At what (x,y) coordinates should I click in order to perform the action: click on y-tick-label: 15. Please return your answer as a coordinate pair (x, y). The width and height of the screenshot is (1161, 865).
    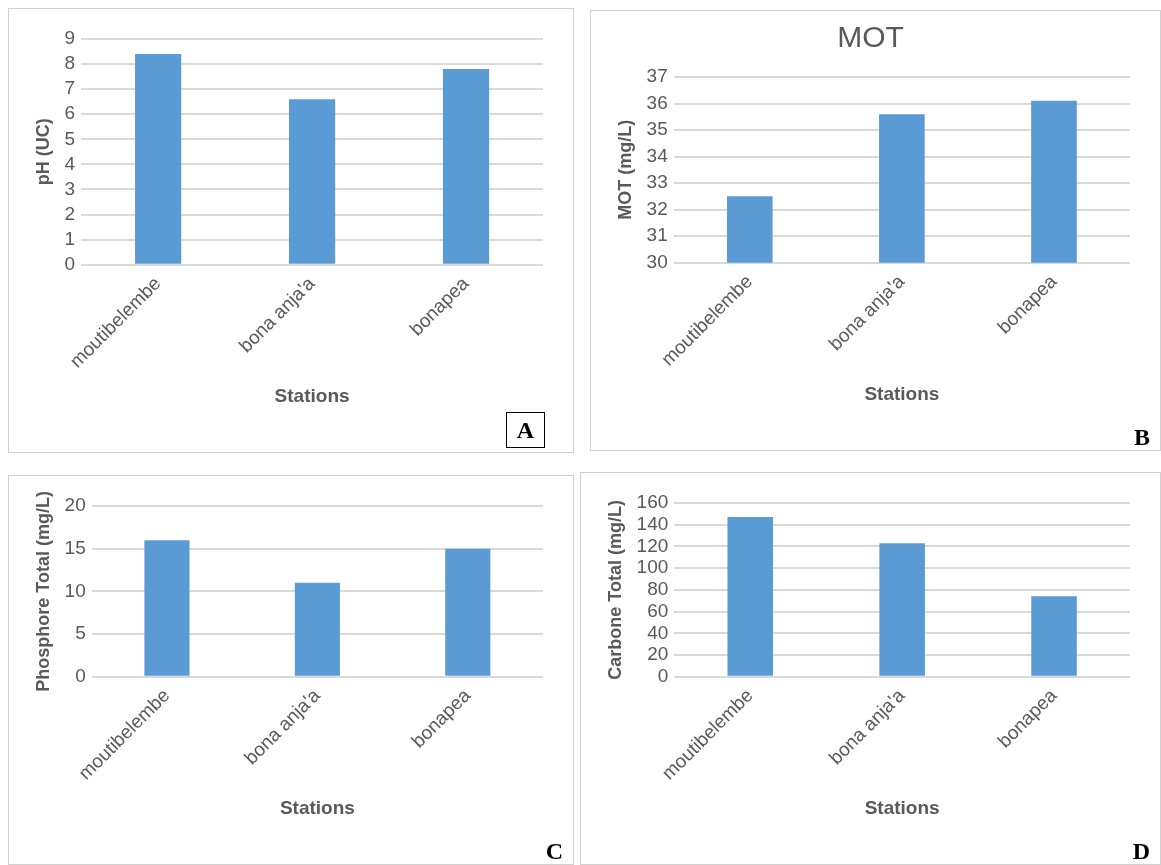
    Looking at the image, I should click on (75, 547).